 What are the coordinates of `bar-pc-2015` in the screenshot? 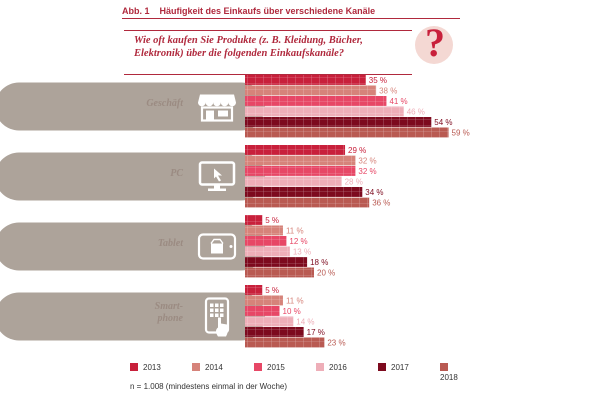 It's located at (300, 171).